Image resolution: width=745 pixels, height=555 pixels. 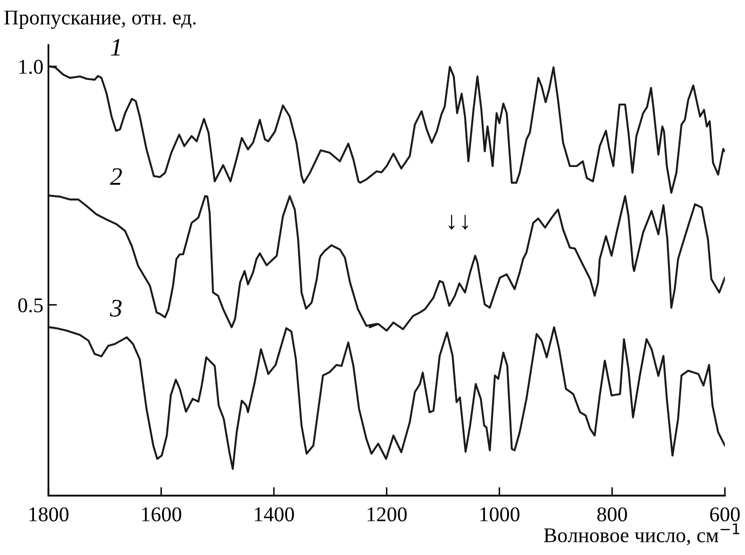 I want to click on x-tick-label: 1000, so click(x=500, y=514).